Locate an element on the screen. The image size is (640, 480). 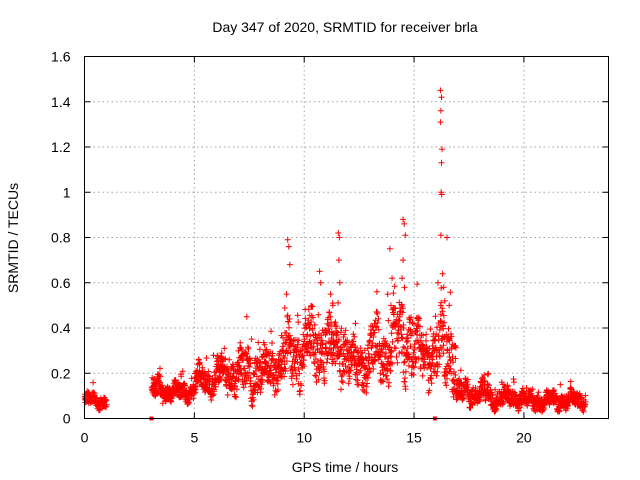
x-tick-label: 15 is located at coordinates (414, 438).